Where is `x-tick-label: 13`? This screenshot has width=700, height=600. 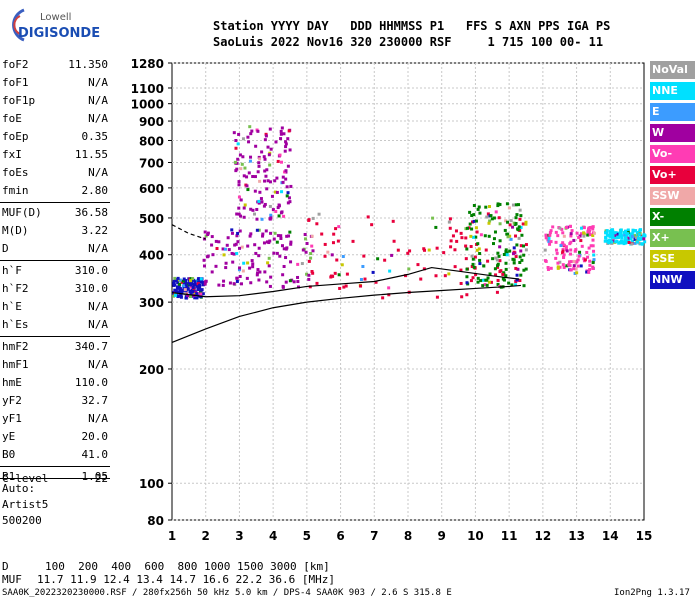
x-tick-label: 13 is located at coordinates (576, 536).